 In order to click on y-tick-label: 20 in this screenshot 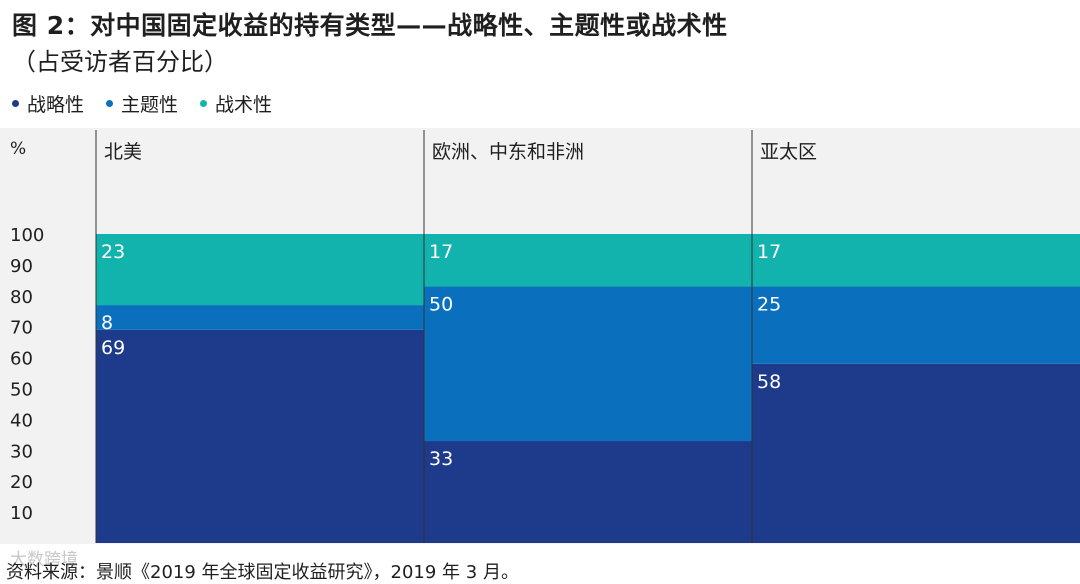, I will do `click(21, 482)`.